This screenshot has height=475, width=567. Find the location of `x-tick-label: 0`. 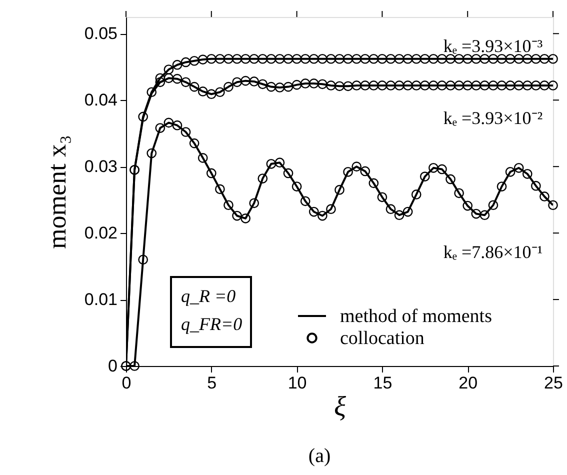

x-tick-label: 0 is located at coordinates (127, 383).